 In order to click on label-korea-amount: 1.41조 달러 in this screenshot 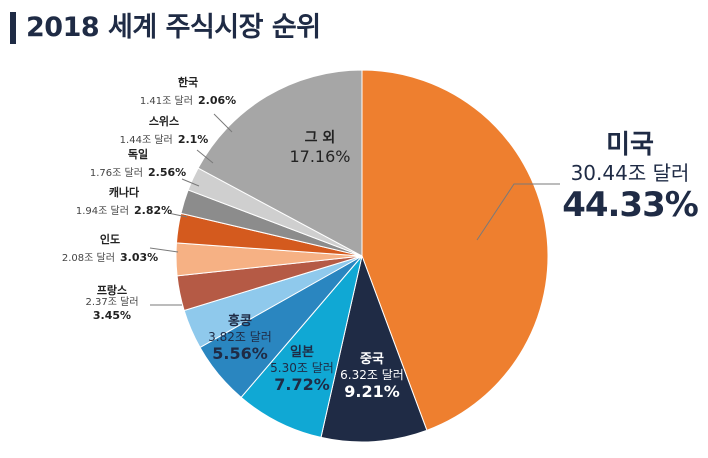, I will do `click(166, 102)`.